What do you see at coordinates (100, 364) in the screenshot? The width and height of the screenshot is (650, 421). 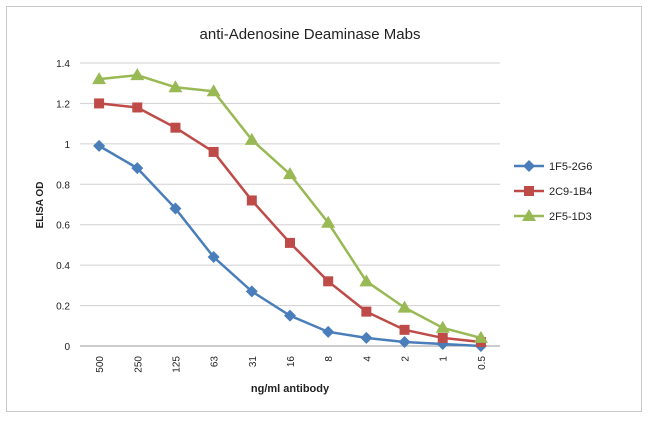 I see `x-tick-label: 500` at bounding box center [100, 364].